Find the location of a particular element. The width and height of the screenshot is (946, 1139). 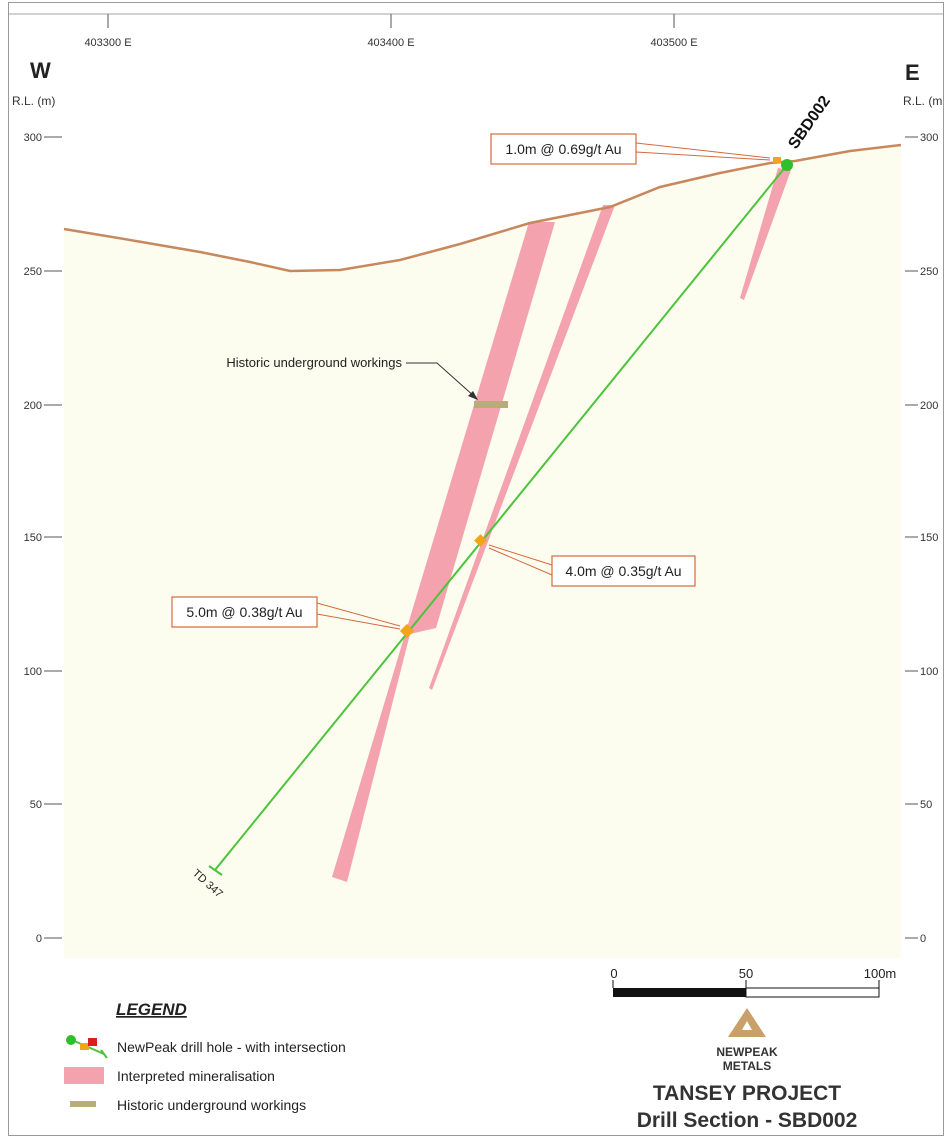

legend-item-workings: Historic underground workings is located at coordinates (211, 1105).